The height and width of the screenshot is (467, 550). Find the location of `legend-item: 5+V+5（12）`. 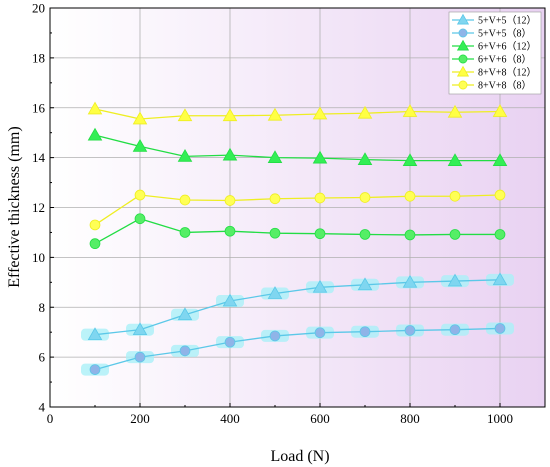

legend-item: 5+V+5（12） is located at coordinates (494, 20).